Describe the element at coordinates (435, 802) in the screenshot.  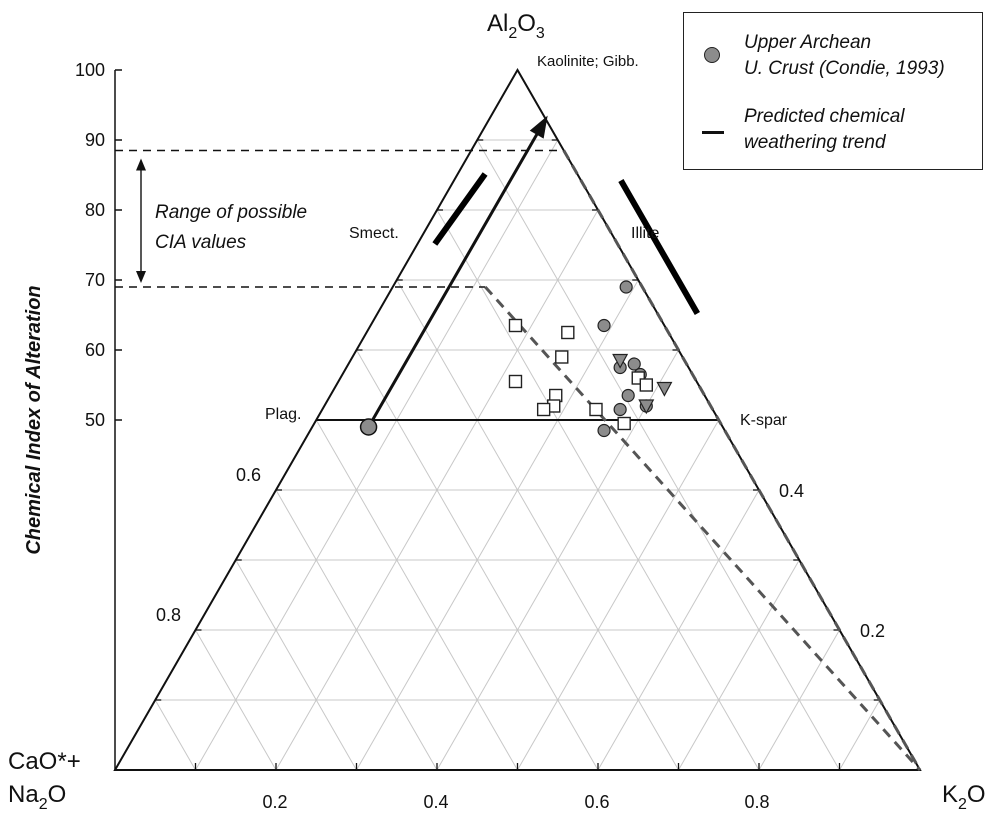
I see `bottom-tick-label: 0.4` at that location.